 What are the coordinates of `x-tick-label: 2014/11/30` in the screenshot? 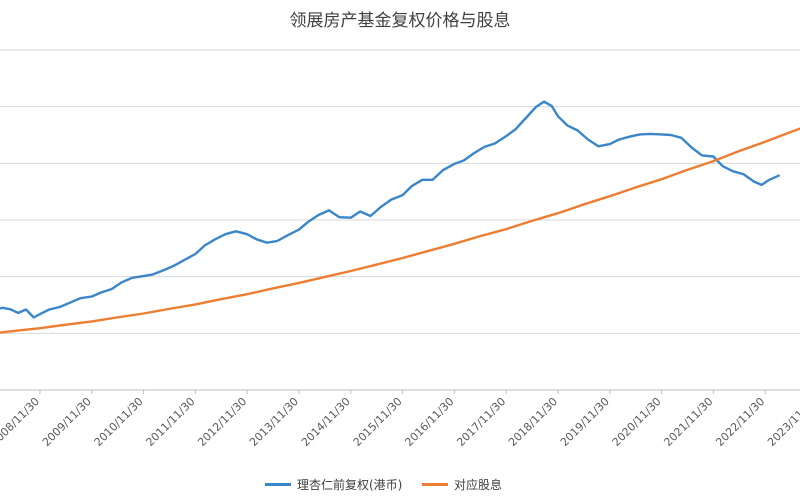 It's located at (326, 422).